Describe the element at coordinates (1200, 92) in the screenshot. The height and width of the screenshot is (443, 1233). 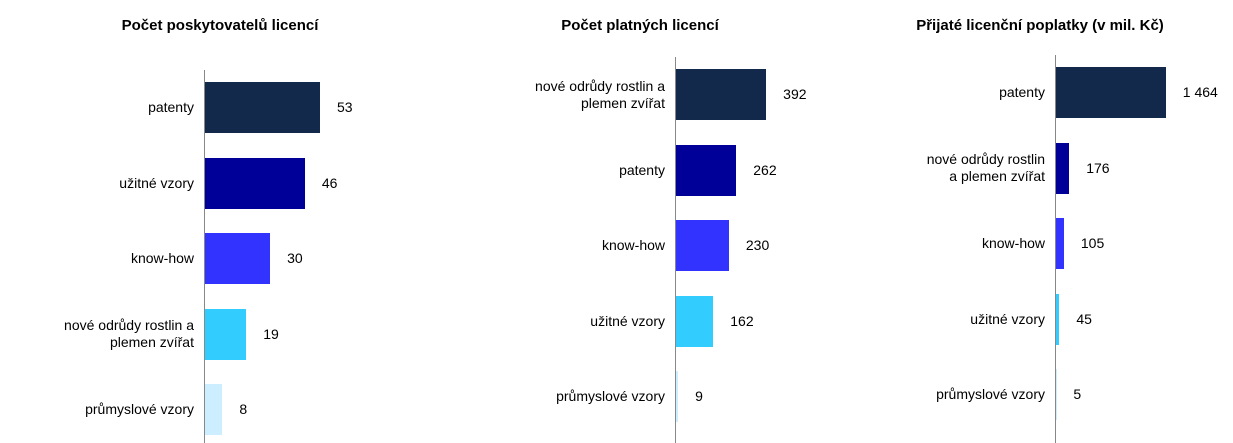
I see `value-label: 1 464` at that location.